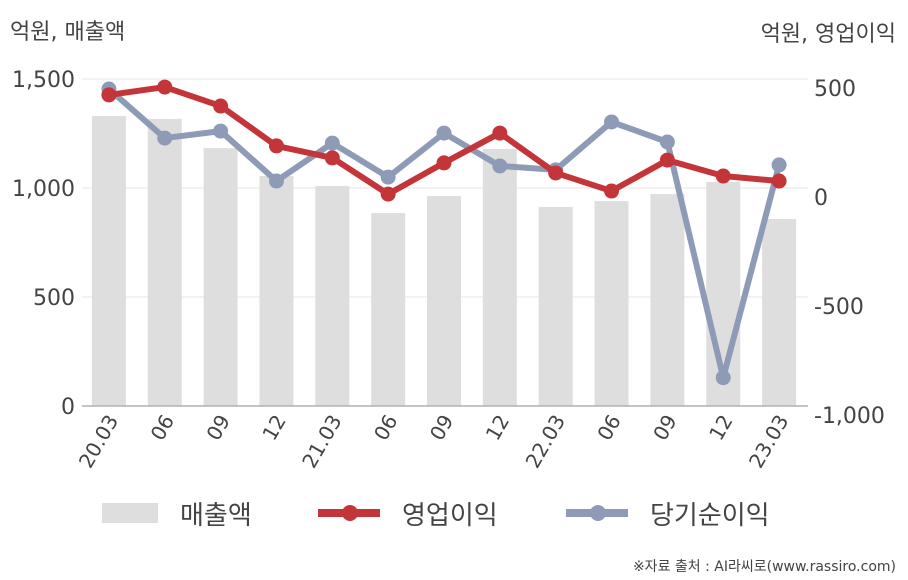 Image resolution: width=908 pixels, height=580 pixels. I want to click on legend-item-revenue: 매출액, so click(177, 513).